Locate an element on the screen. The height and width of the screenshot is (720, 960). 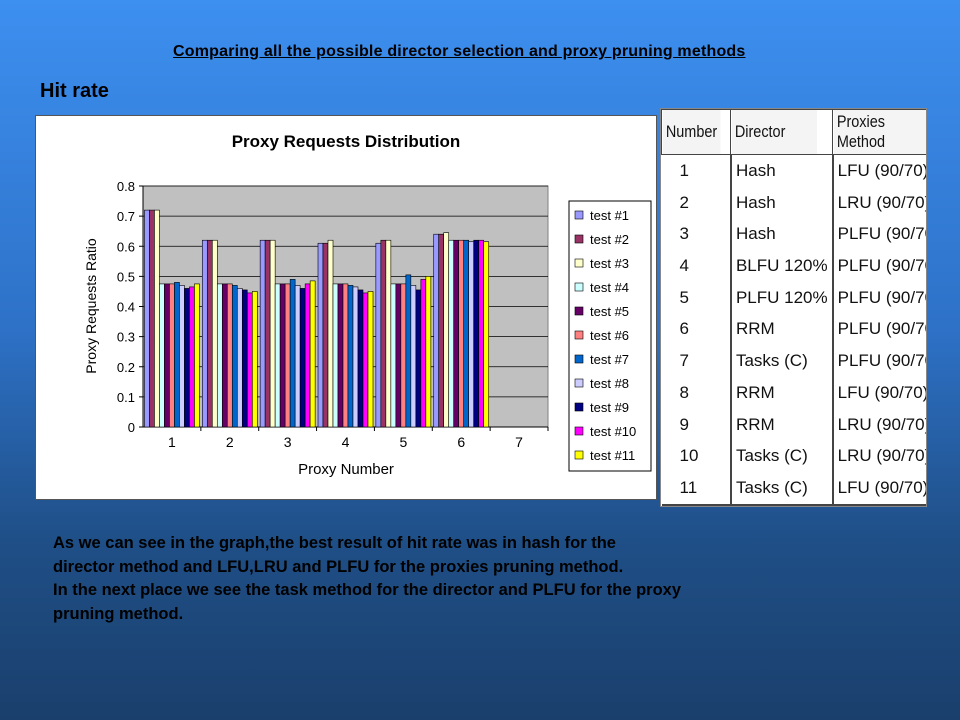
y-axis-label: Proxy Requests Ratio is located at coordinates (91, 306).